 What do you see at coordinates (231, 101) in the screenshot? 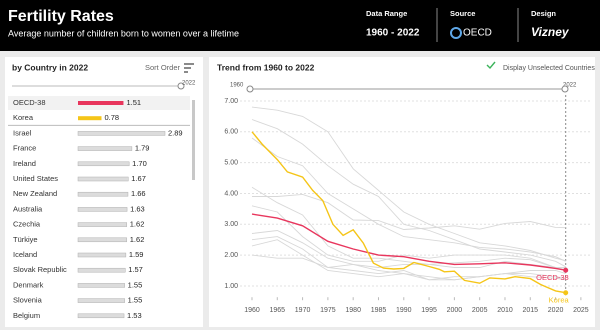
I see `y-tick-label: 7.00` at bounding box center [231, 101].